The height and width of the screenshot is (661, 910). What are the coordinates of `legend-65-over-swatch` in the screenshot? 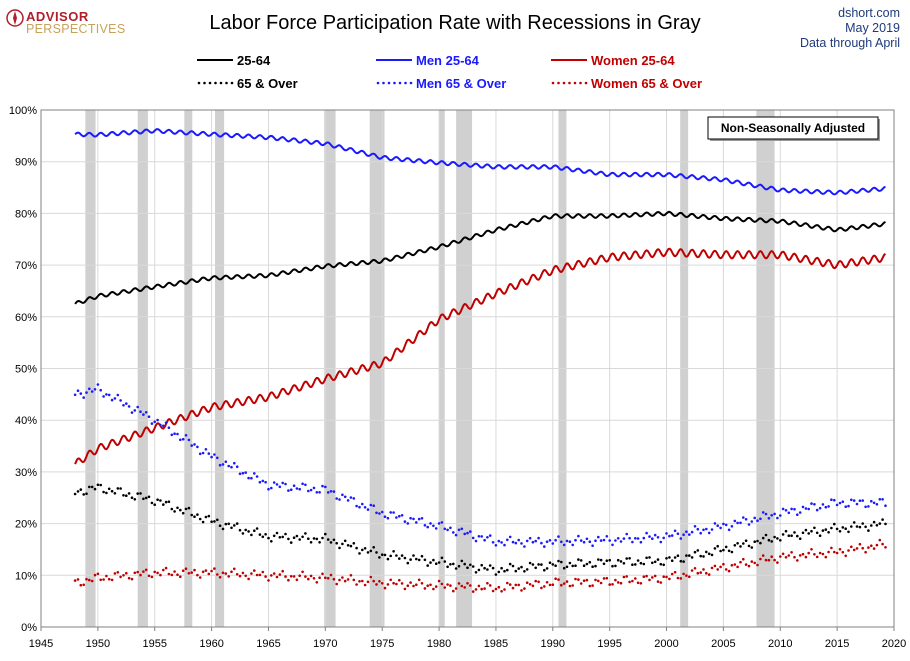 It's located at (226, 83).